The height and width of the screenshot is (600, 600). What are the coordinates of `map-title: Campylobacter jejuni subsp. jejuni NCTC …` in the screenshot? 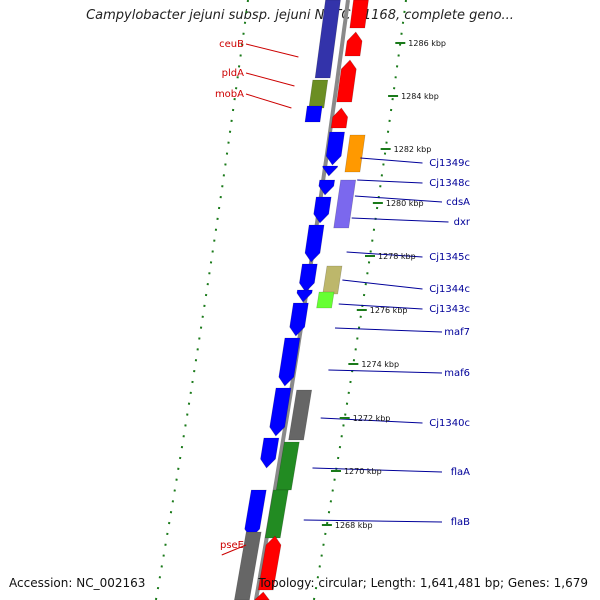 It's located at (300, 15).